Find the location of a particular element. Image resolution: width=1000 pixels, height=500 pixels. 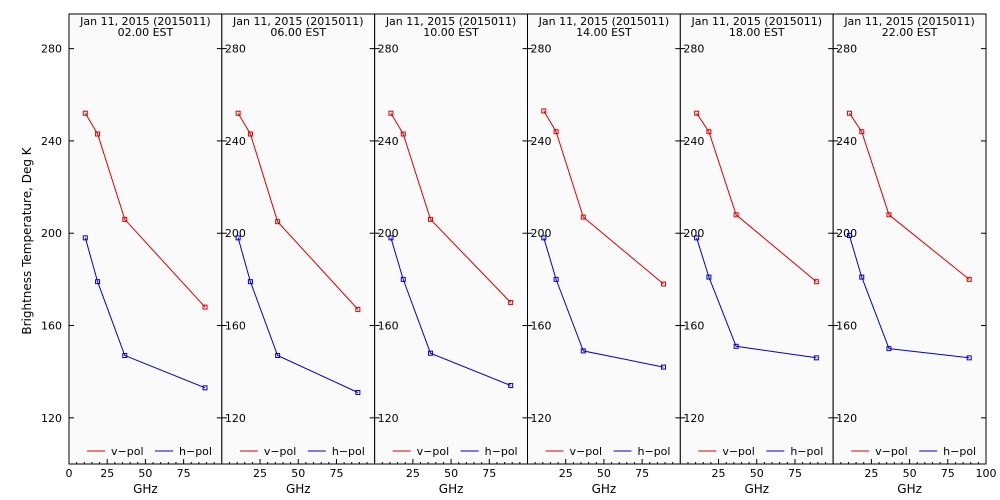

panel-subtitle: 14.00 EST is located at coordinates (604, 32).